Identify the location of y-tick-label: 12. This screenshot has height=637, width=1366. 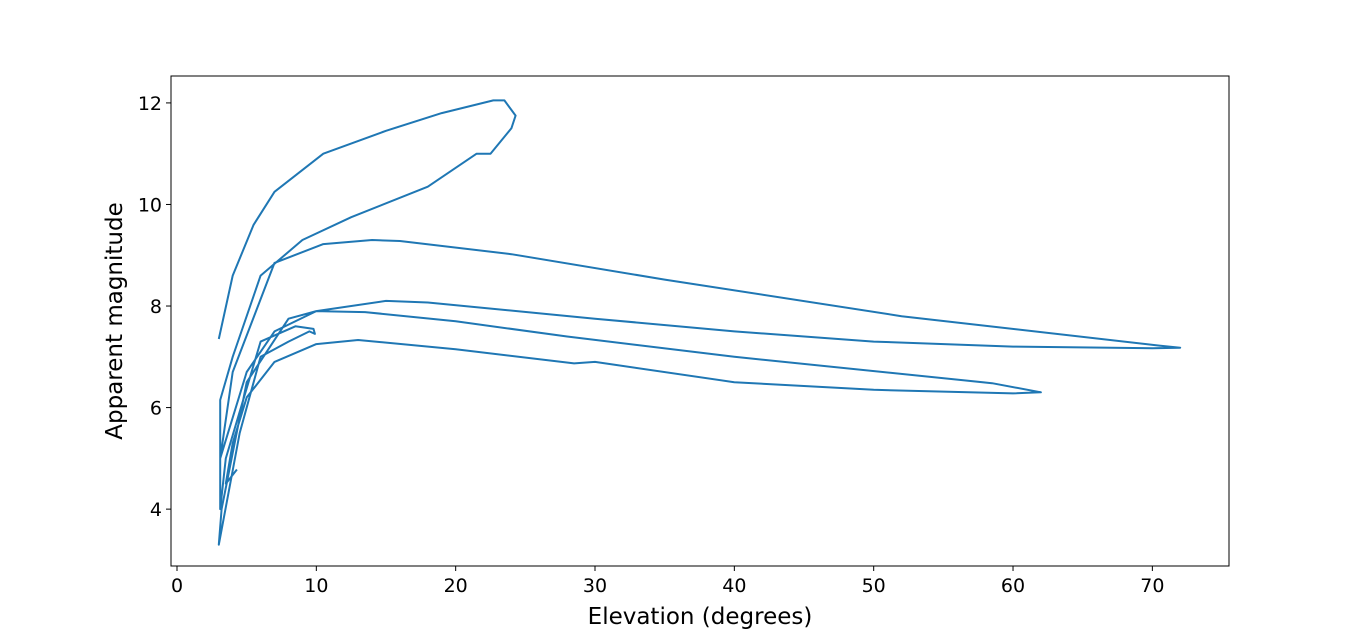
(150, 104).